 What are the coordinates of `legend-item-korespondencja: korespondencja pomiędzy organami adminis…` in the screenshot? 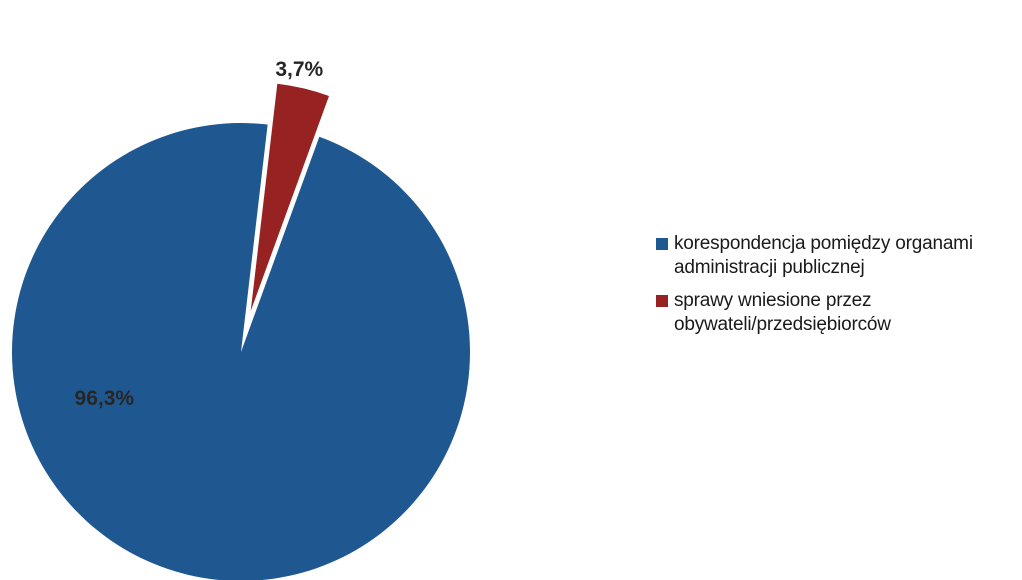 It's located at (836, 256).